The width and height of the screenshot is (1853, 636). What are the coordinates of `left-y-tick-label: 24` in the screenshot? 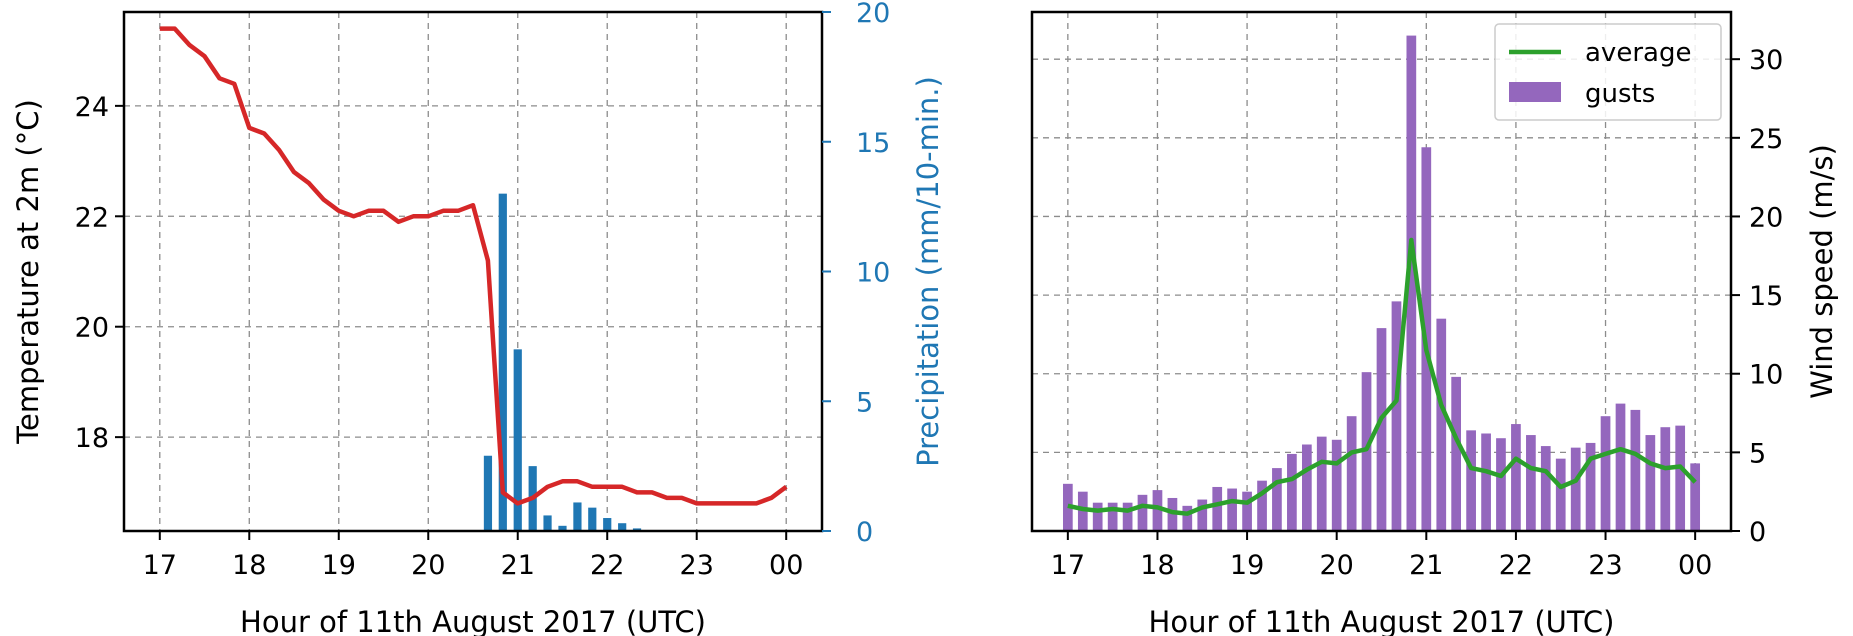 It's located at (92, 107).